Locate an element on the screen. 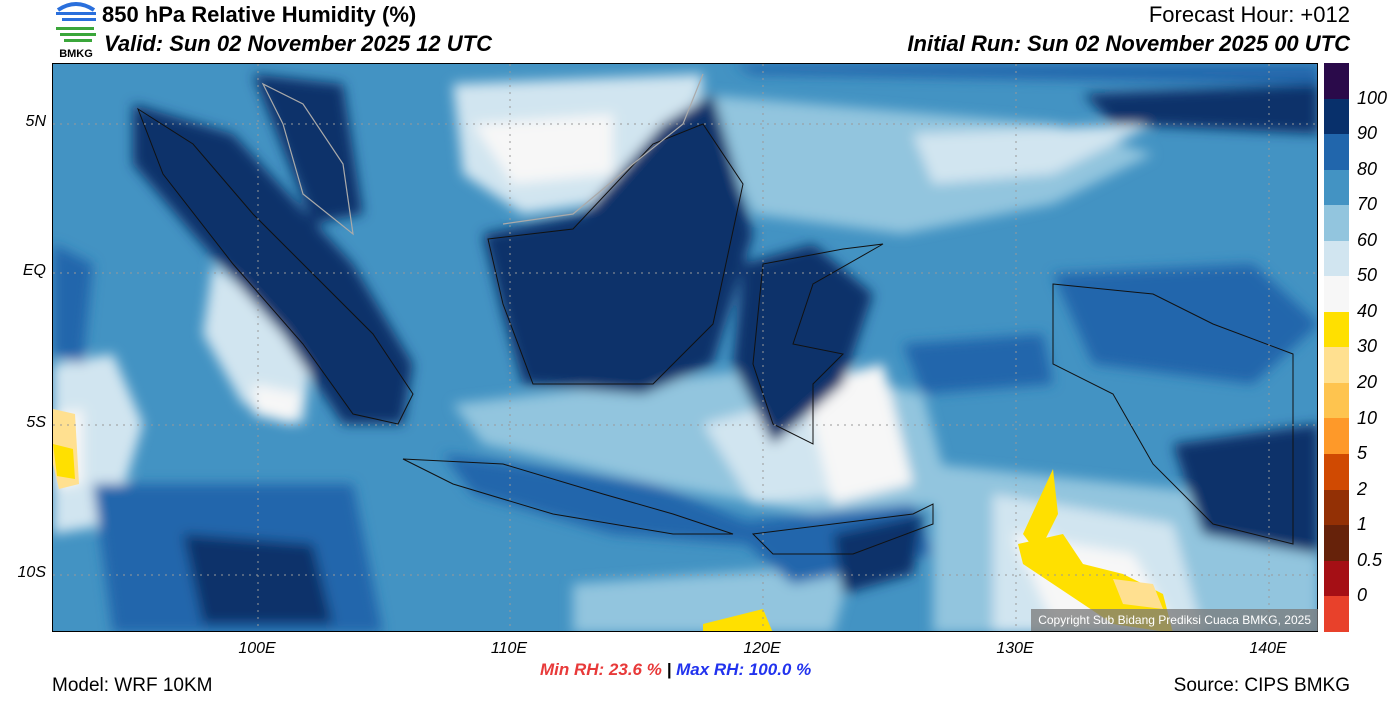  colorbar-label: 10 is located at coordinates (1367, 417).